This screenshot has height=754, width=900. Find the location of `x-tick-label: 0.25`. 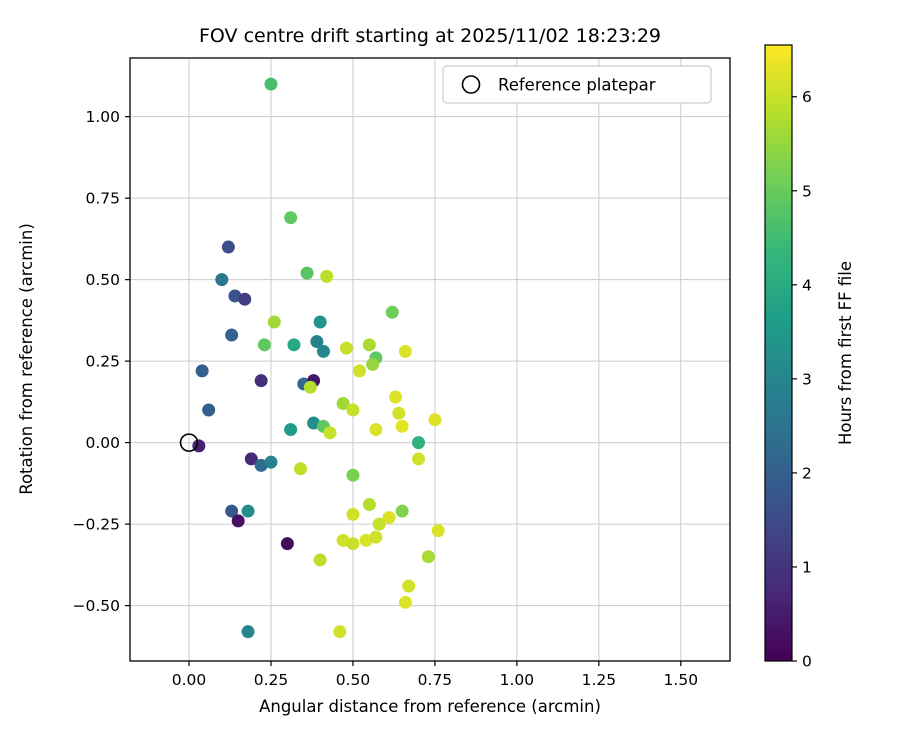

x-tick-label: 0.25 is located at coordinates (271, 680).